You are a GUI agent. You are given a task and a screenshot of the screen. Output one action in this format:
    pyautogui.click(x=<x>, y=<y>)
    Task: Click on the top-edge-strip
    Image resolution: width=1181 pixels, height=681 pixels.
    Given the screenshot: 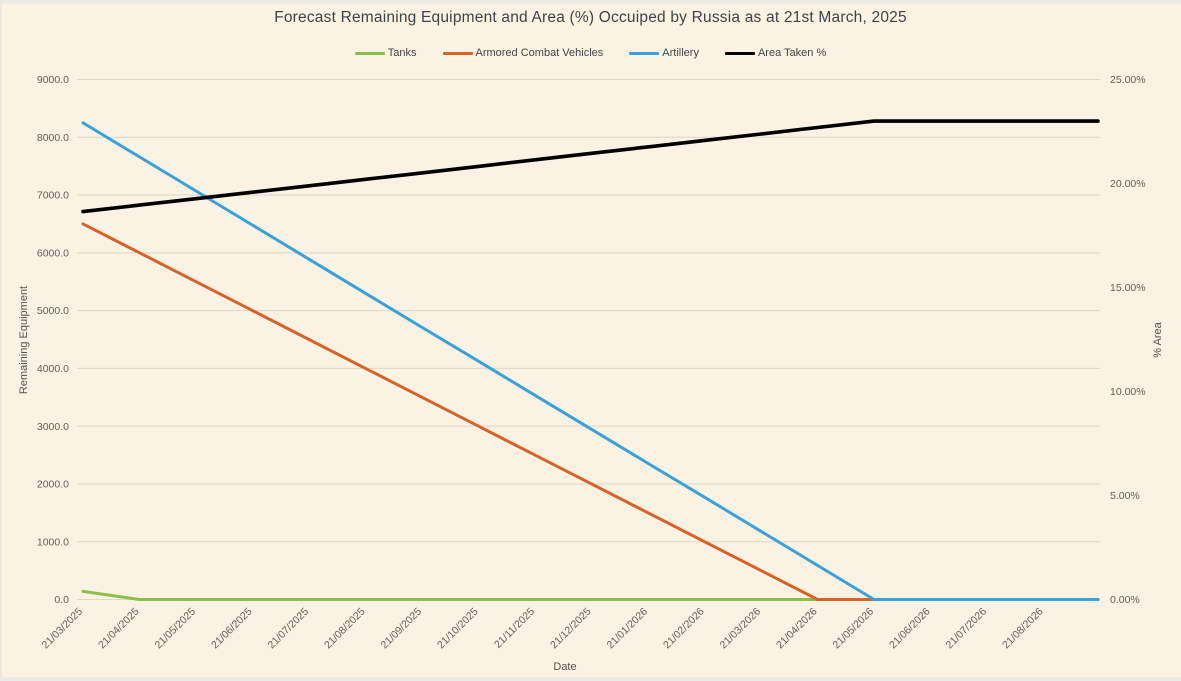 What is the action you would take?
    pyautogui.click(x=590, y=2)
    